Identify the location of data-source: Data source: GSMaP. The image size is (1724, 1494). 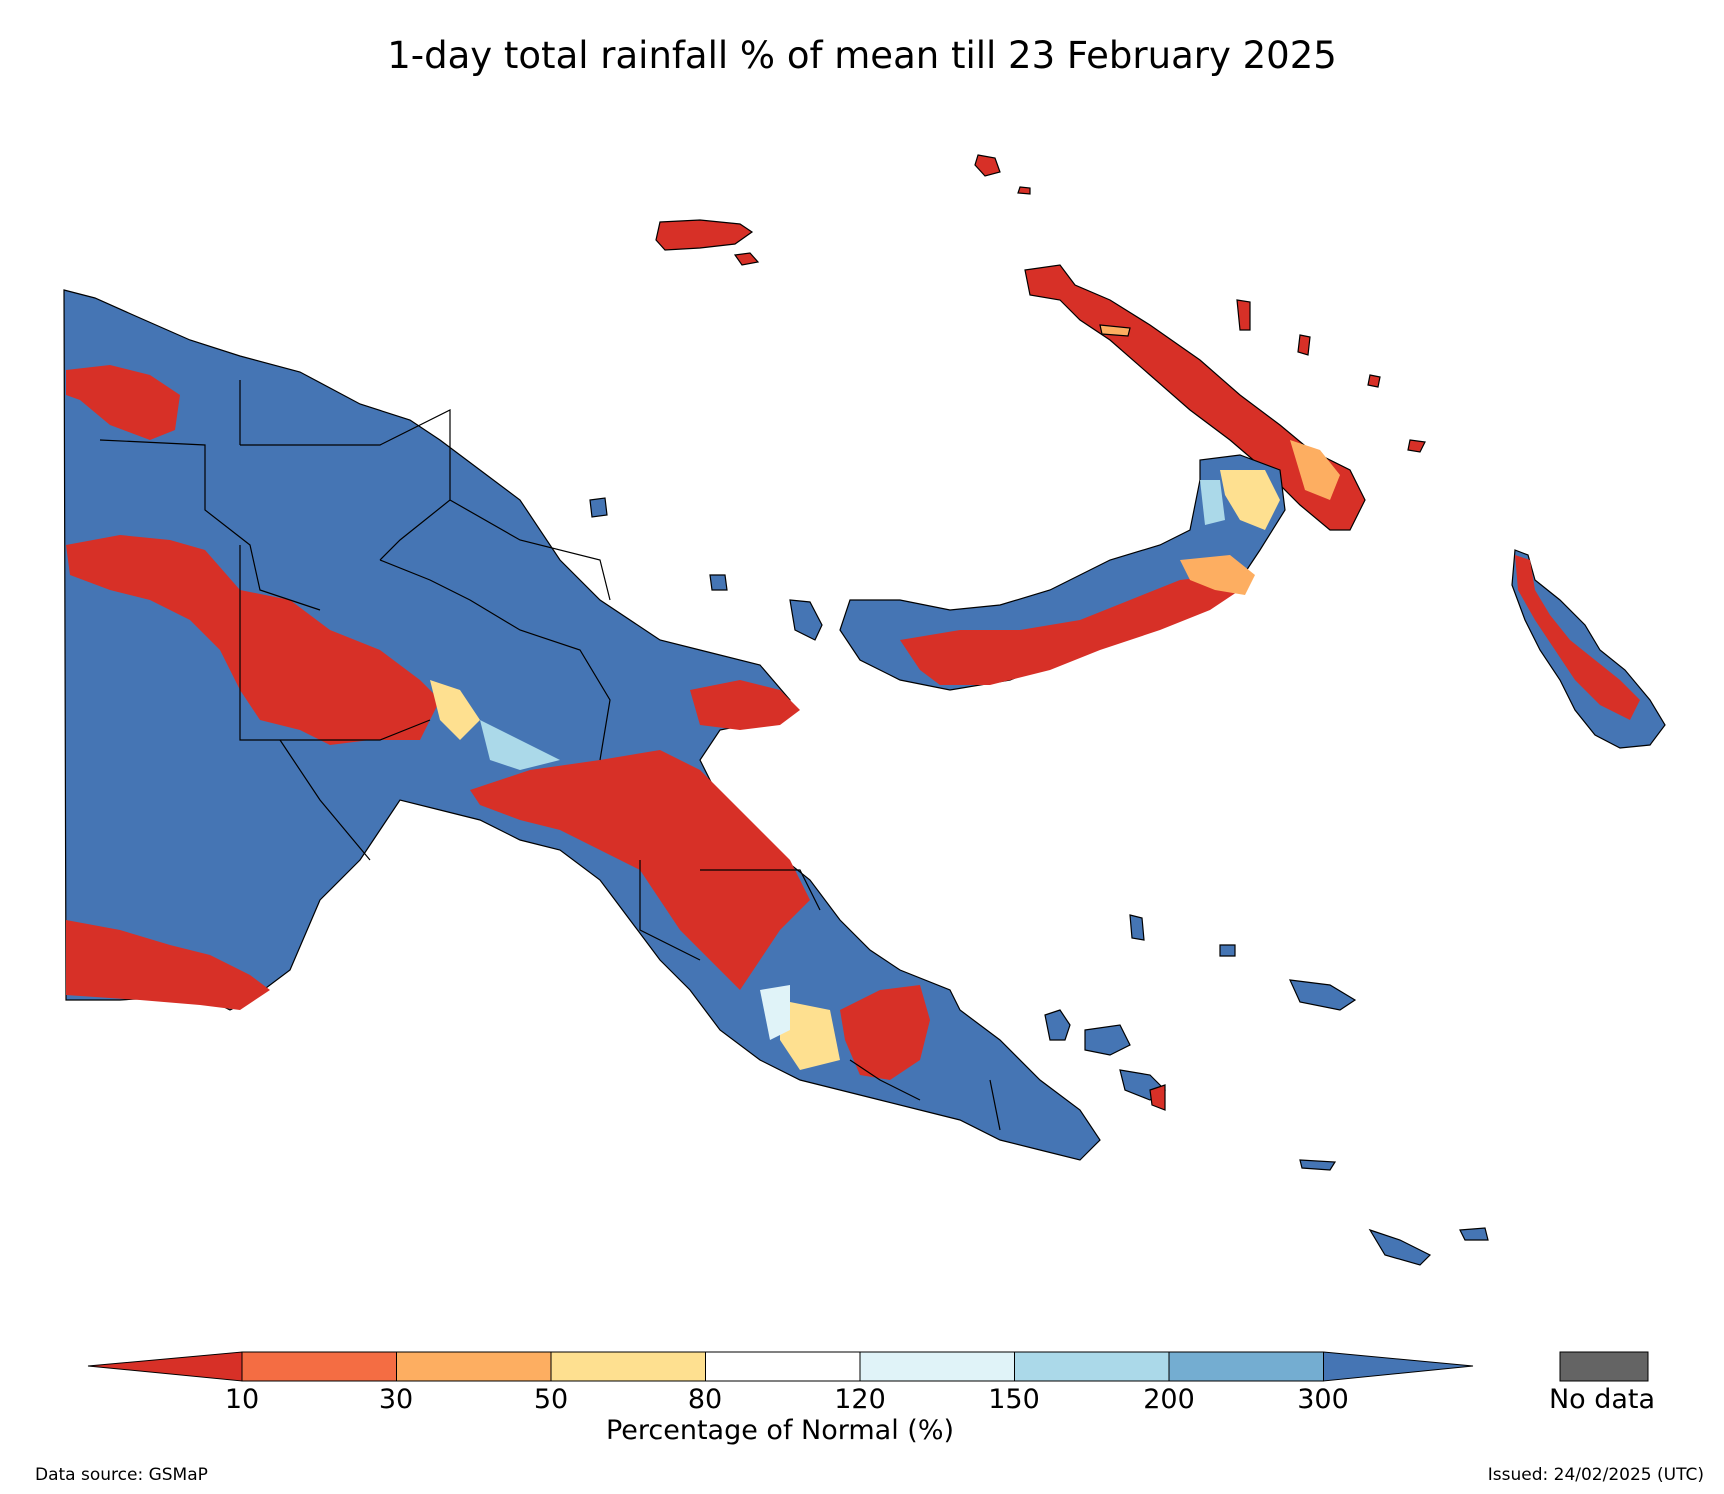
(121, 1475).